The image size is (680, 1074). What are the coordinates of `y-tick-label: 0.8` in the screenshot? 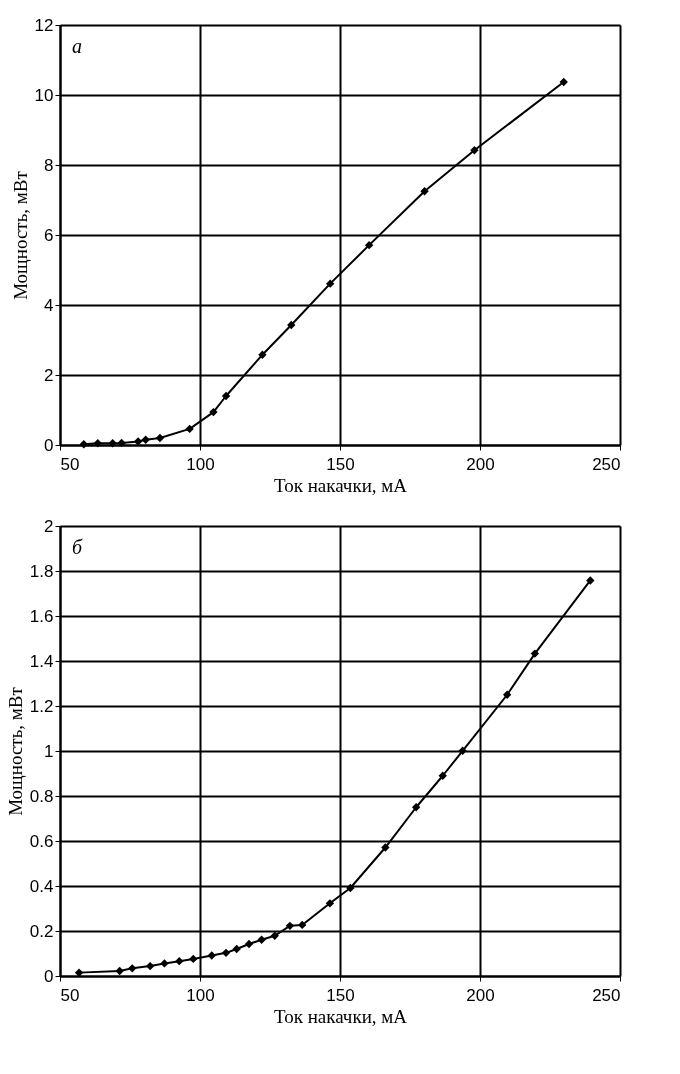 It's located at (41, 796).